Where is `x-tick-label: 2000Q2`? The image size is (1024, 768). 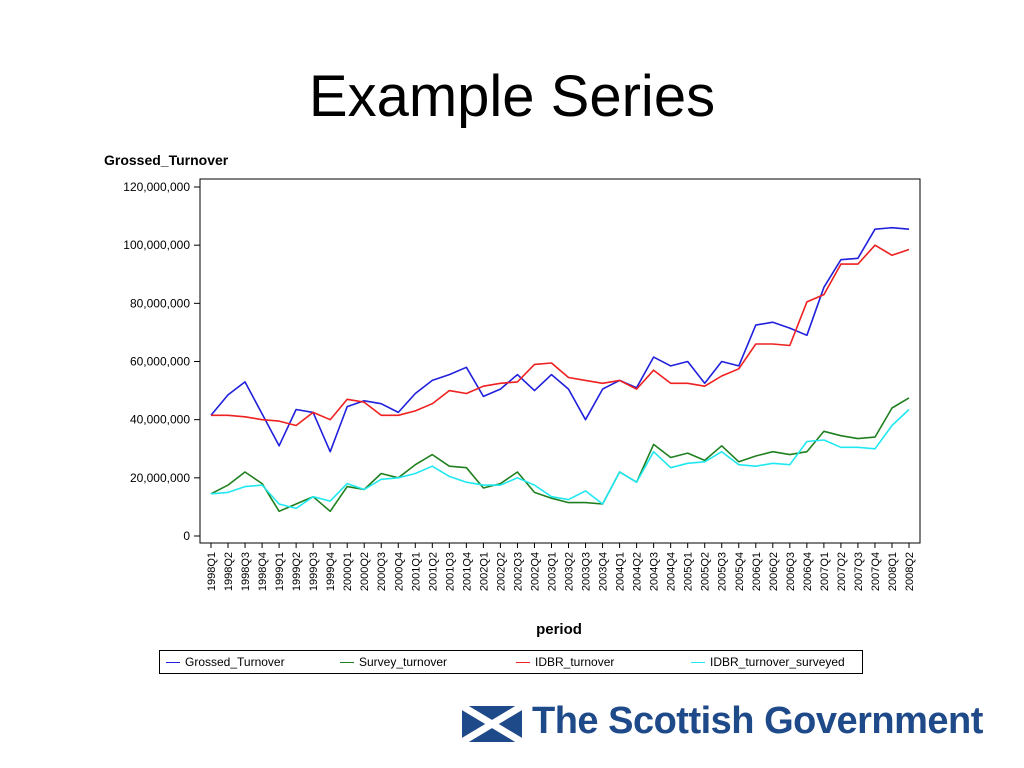 x-tick-label: 2000Q2 is located at coordinates (365, 571).